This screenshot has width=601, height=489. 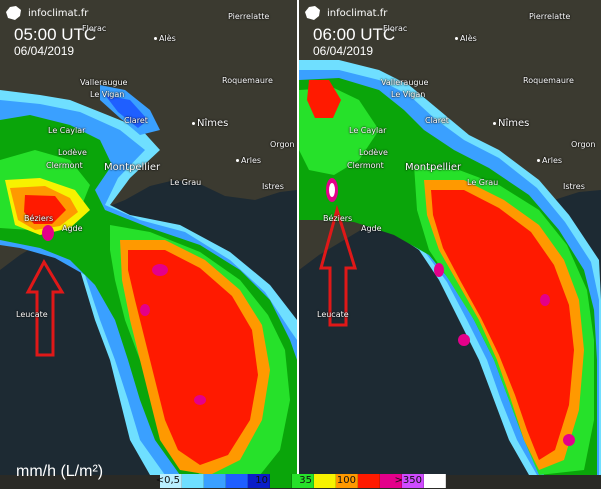 I want to click on legend-label: >350, so click(x=408, y=480).